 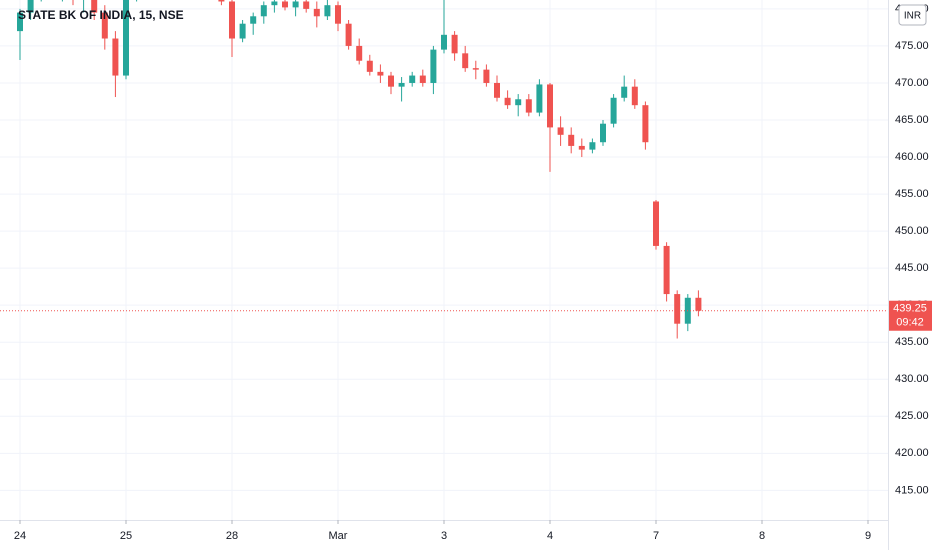 I want to click on y-tick-label: 465.00, so click(x=912, y=120).